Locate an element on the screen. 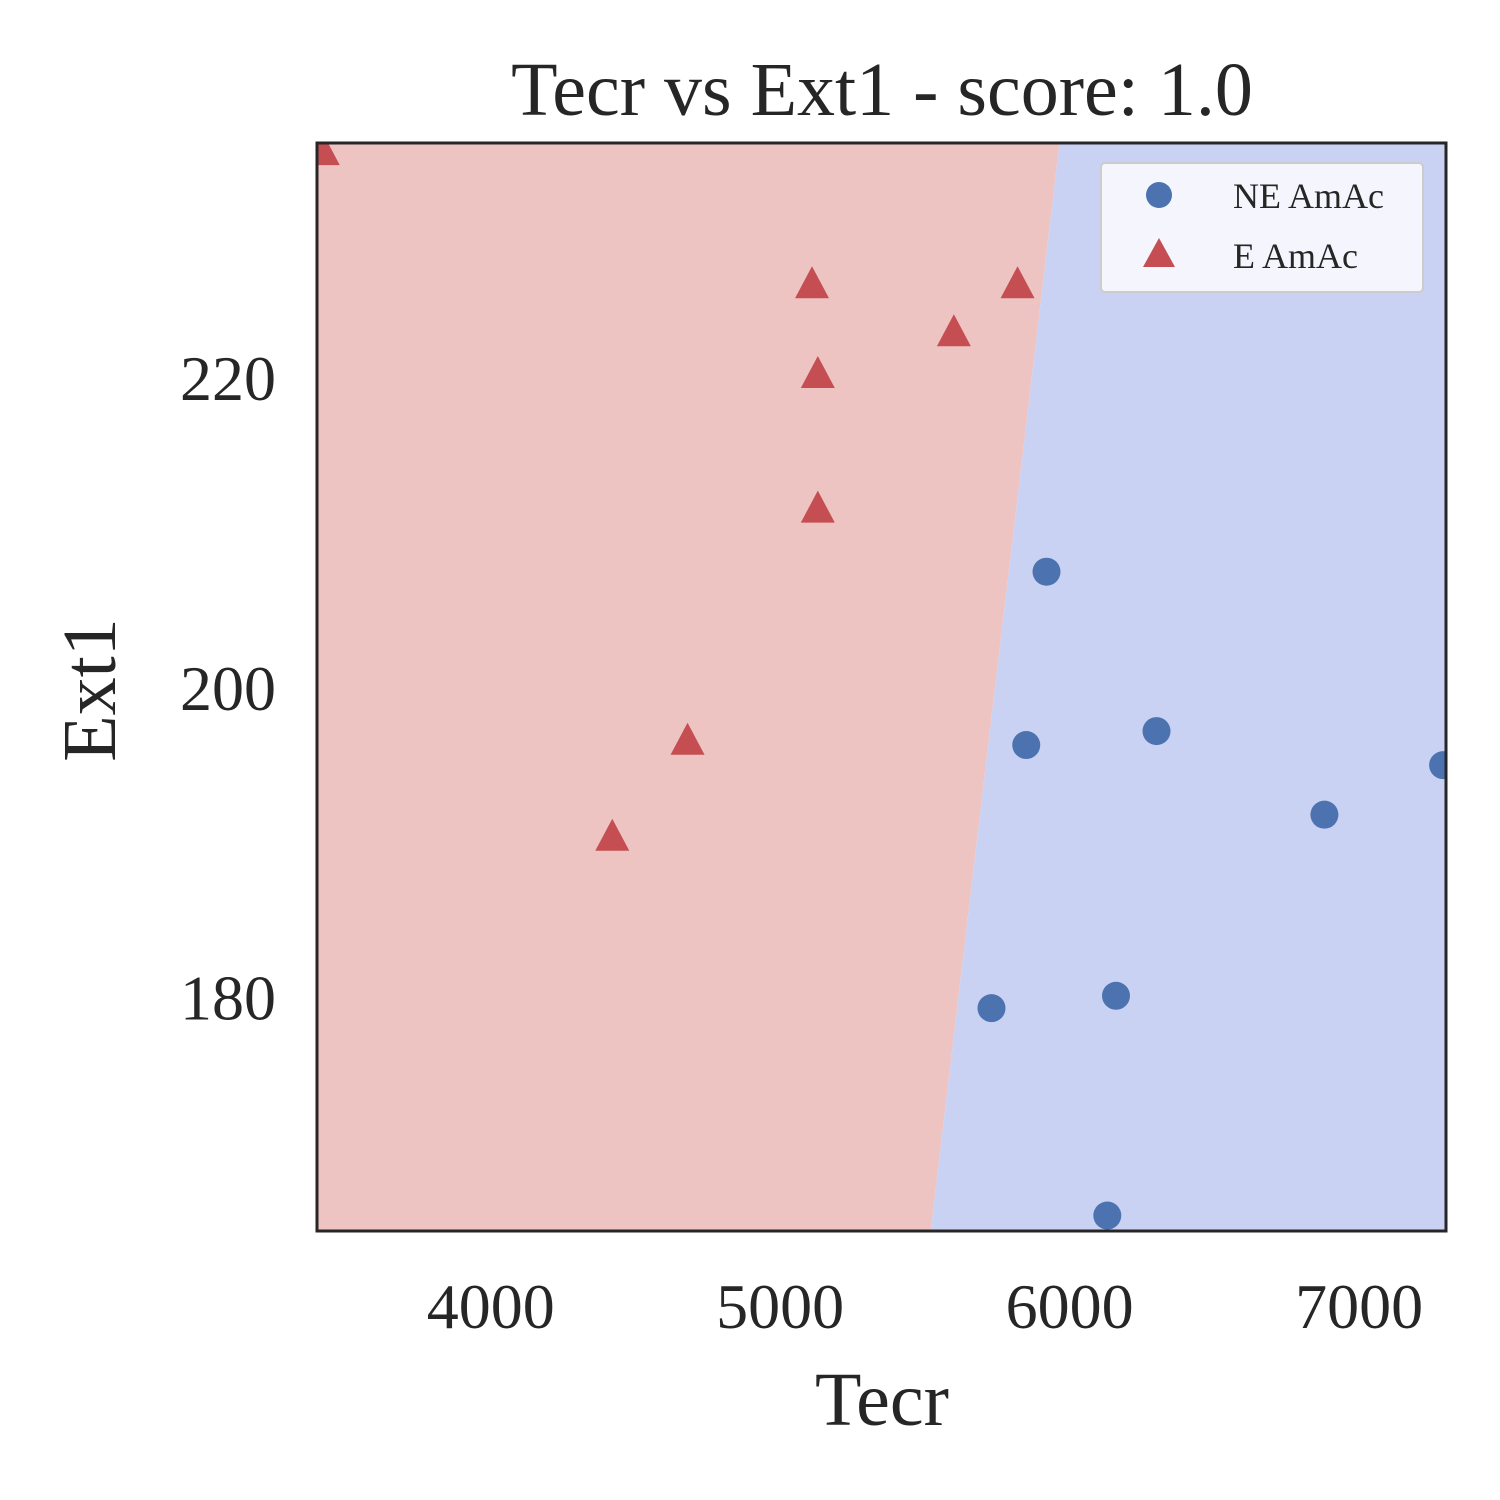  legend-box is located at coordinates (1262, 227).